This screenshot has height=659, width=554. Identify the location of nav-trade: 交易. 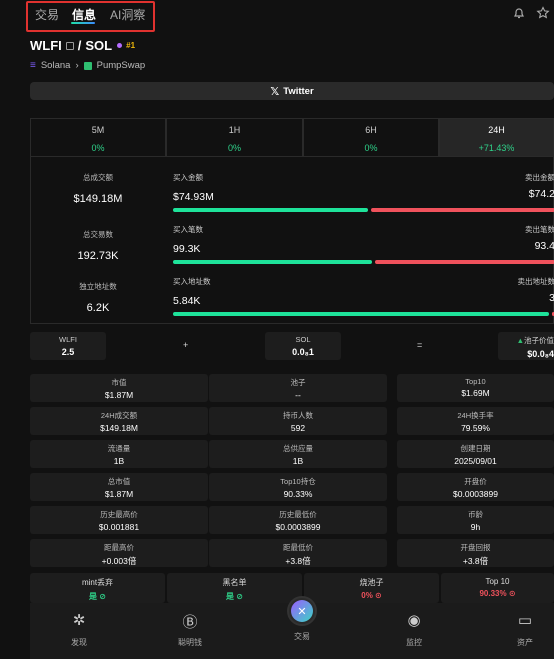
(302, 636).